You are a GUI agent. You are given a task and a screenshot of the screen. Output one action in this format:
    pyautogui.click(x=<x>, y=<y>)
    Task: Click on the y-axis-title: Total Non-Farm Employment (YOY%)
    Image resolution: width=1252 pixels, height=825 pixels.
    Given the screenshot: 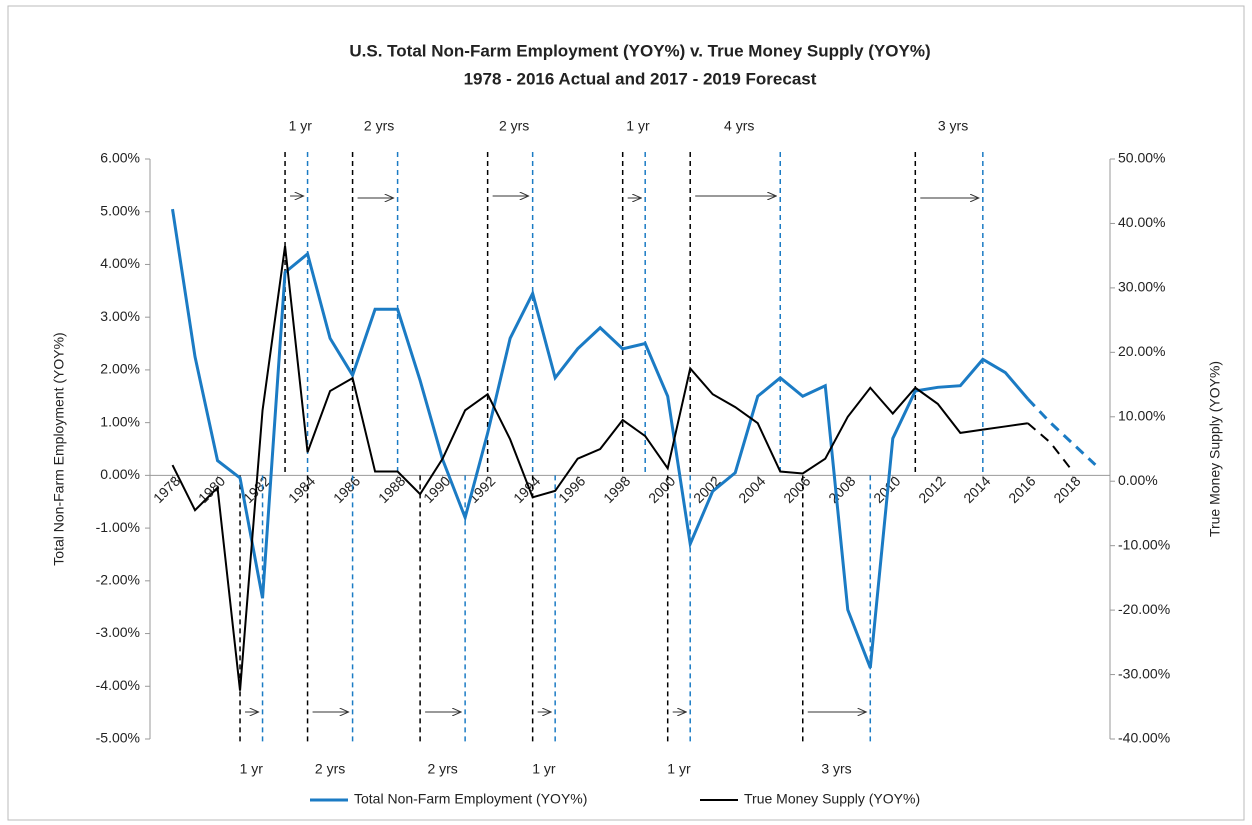 What is the action you would take?
    pyautogui.click(x=59, y=448)
    